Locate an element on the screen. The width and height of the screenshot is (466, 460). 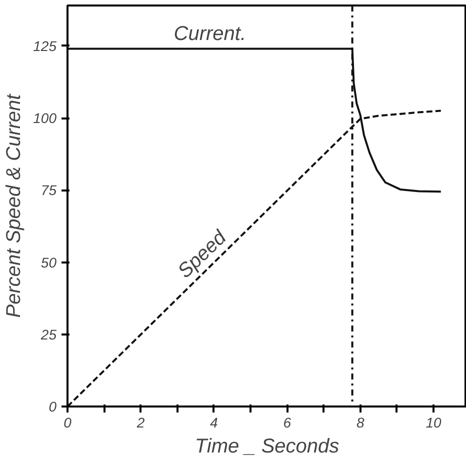
y-axis-title: Percent Speed & Current is located at coordinates (14, 205).